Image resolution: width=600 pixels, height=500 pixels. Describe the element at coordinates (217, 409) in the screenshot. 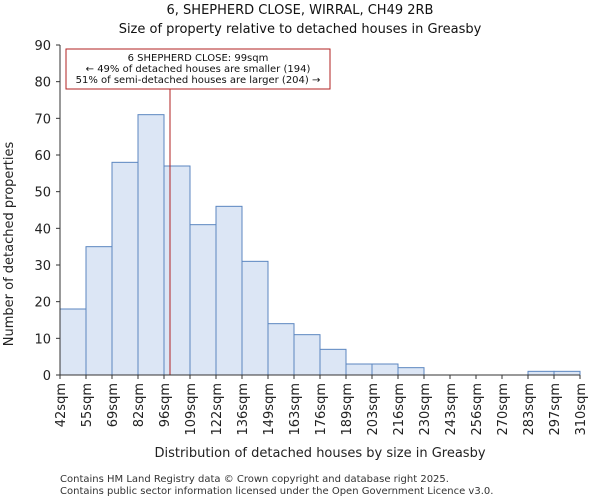

I see `x-tick-label: 122sqm` at that location.